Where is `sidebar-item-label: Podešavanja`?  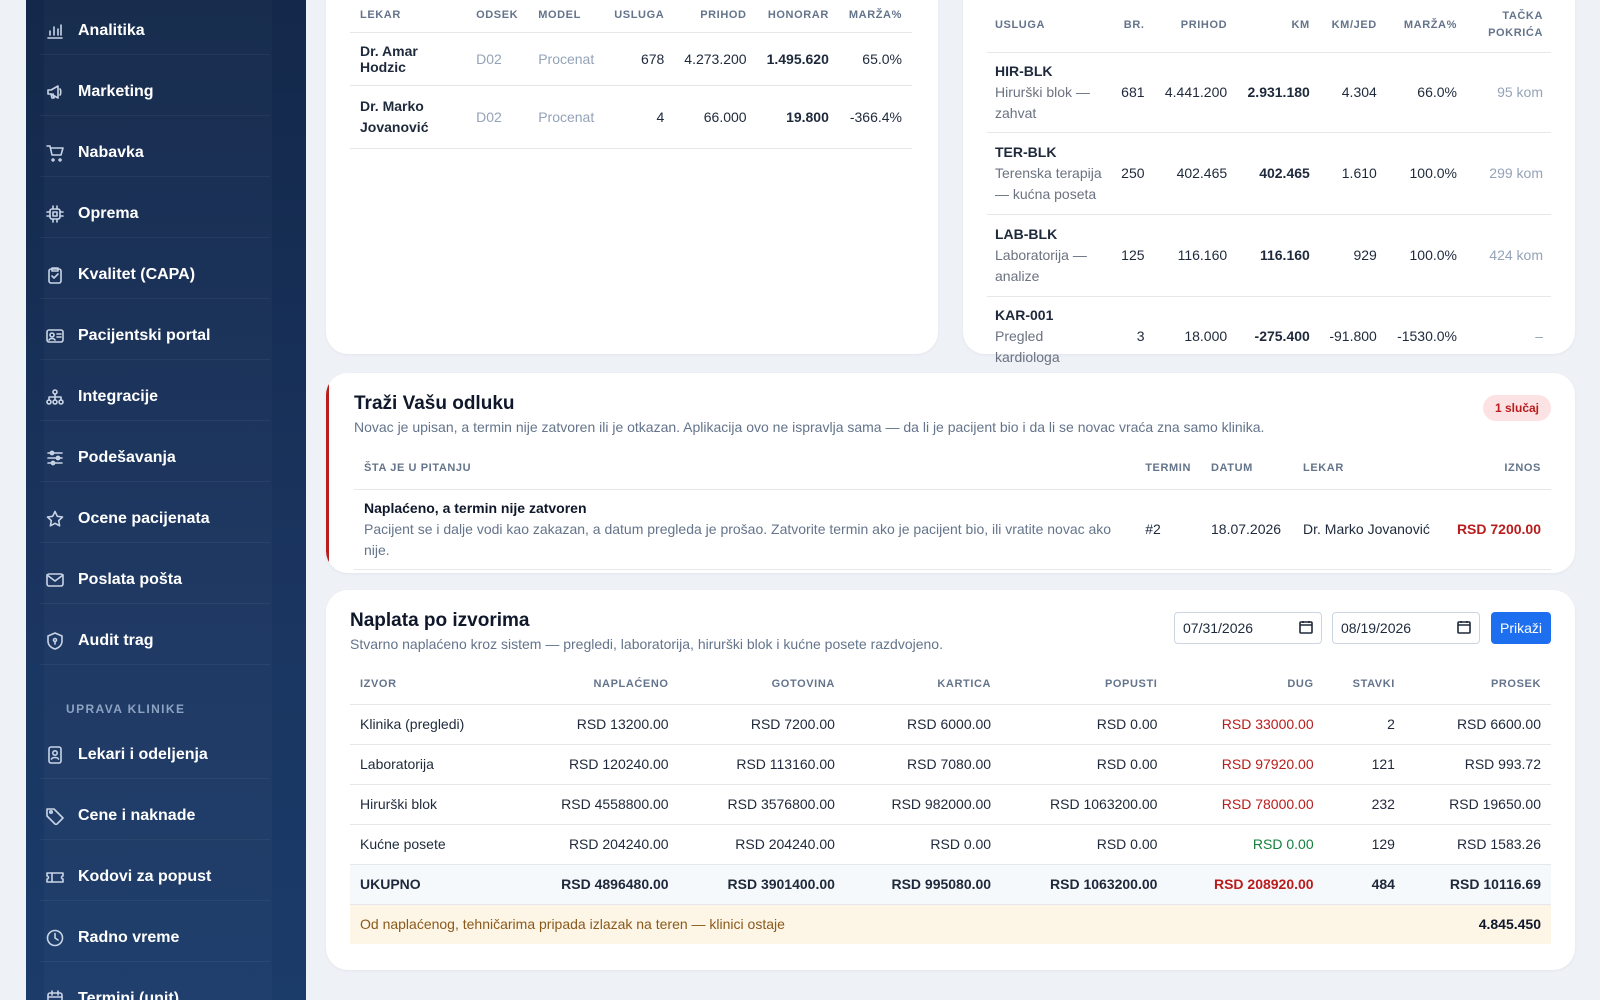
sidebar-item-label: Podešavanja is located at coordinates (127, 457).